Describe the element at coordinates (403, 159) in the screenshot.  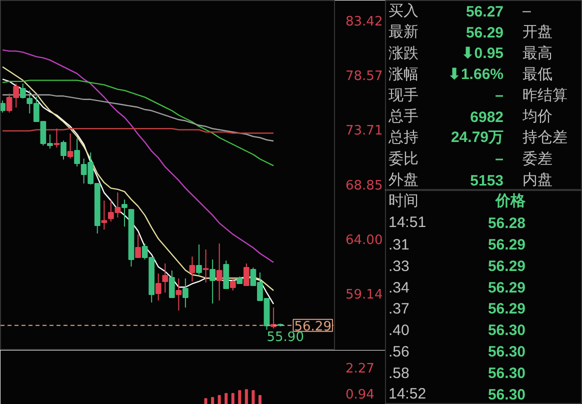
I see `category-label: 委比` at that location.